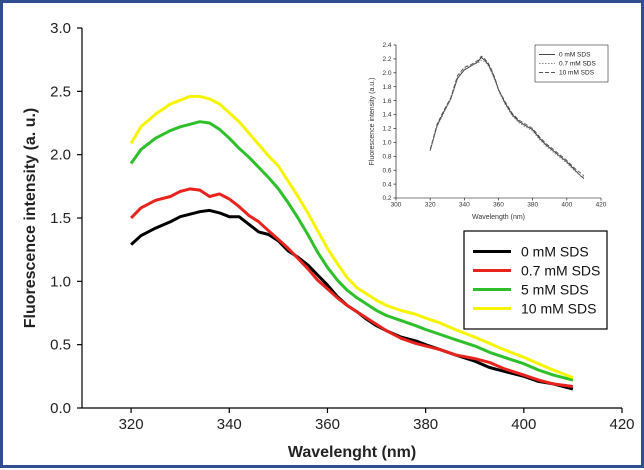 This screenshot has width=644, height=470. What do you see at coordinates (386, 45) in the screenshot?
I see `inset-y-tick-label: 2.4` at bounding box center [386, 45].